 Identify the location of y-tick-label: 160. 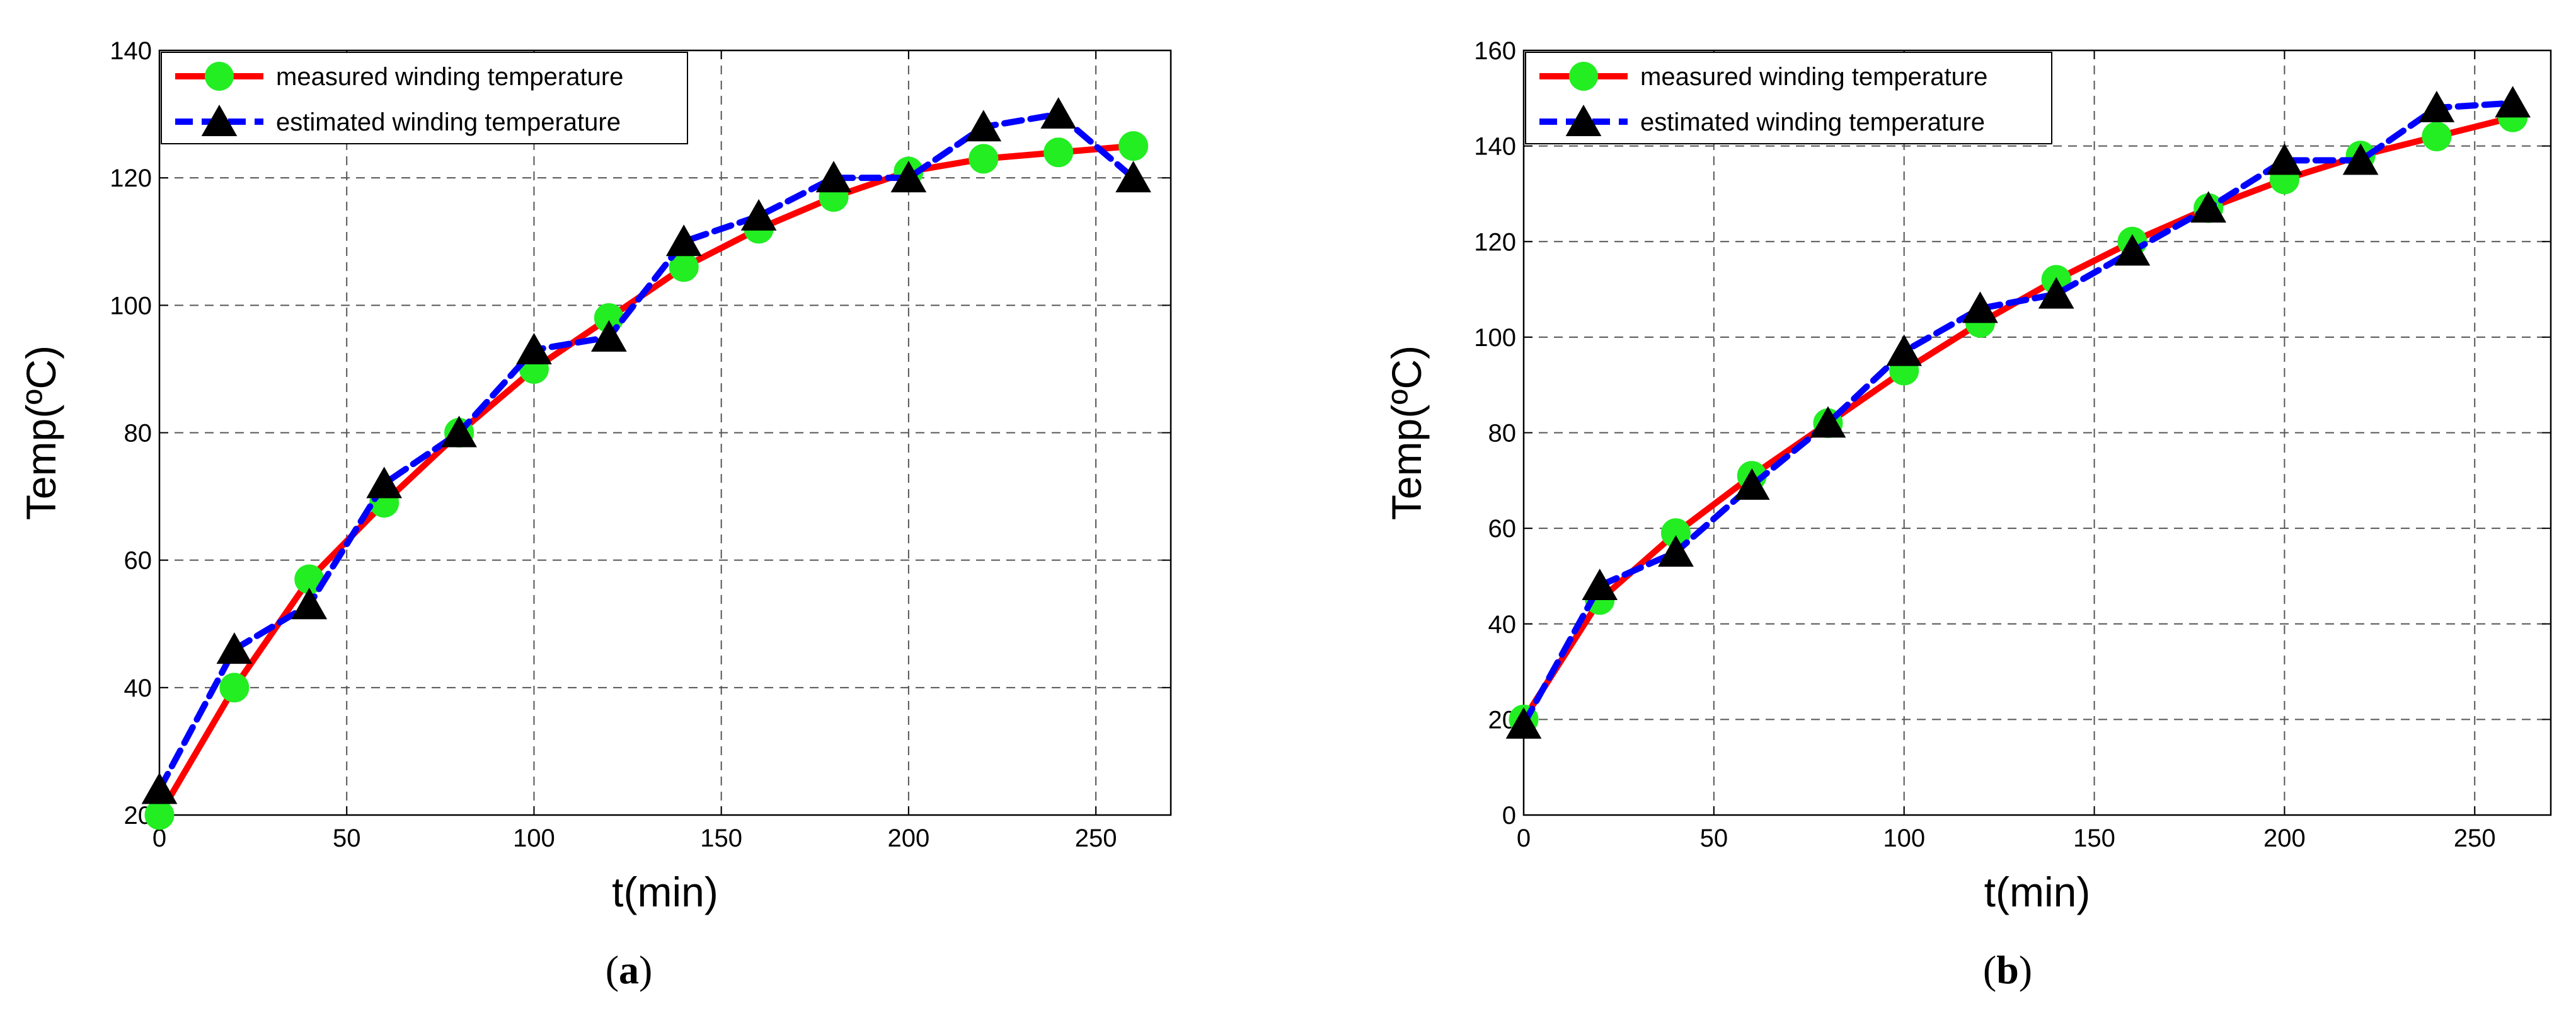
(1495, 51).